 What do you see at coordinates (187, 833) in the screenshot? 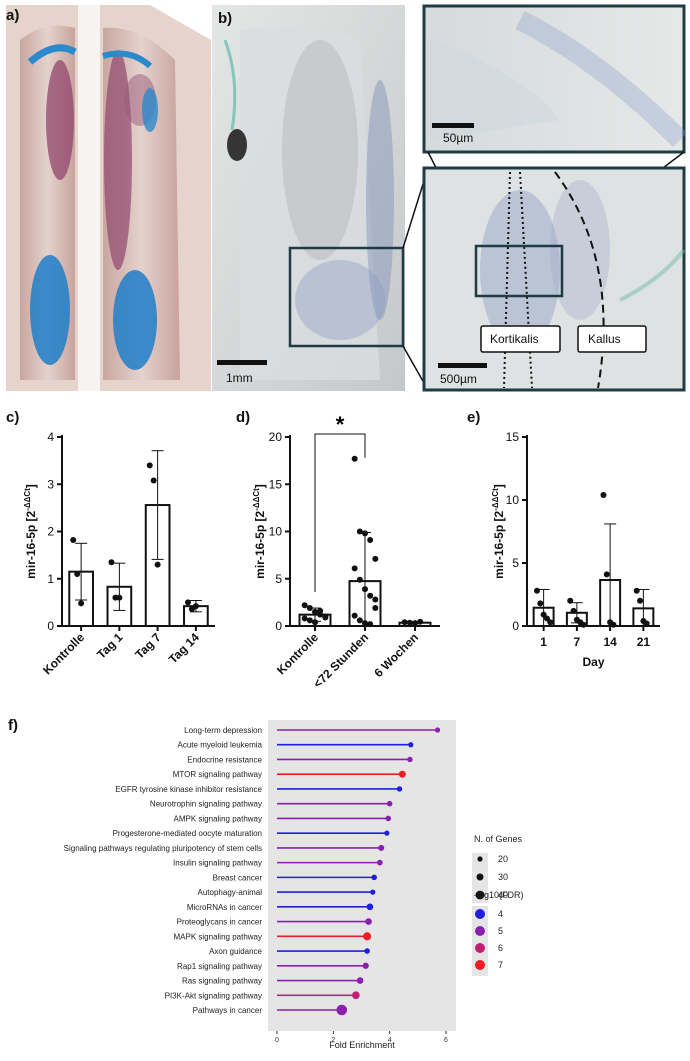
I see `pathway-label-7: Progesterone-mediated oocyte maturation` at bounding box center [187, 833].